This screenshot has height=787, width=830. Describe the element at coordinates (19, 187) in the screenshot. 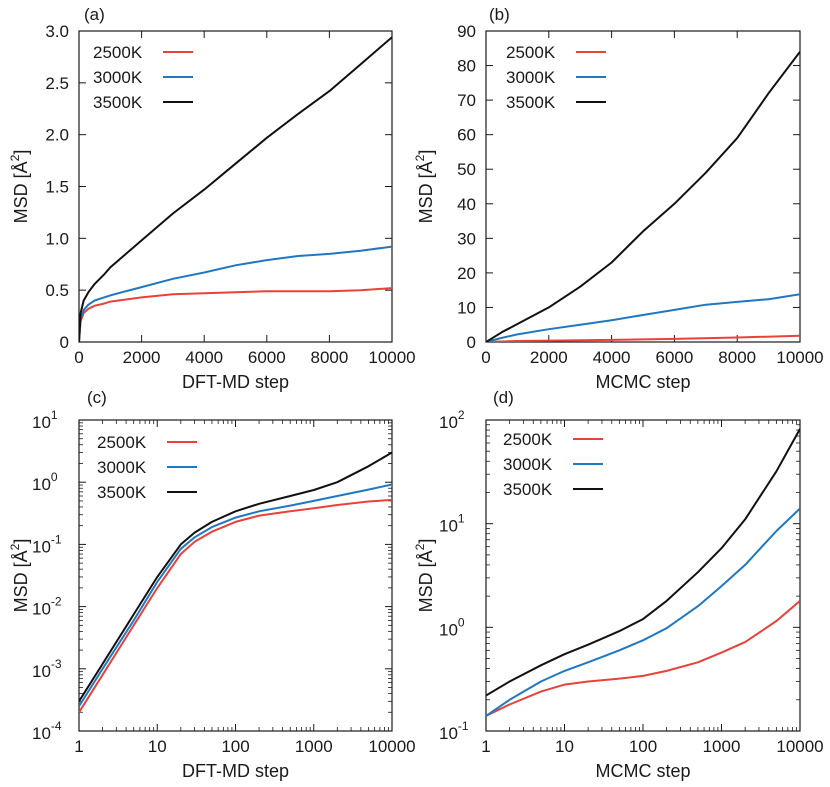

I see `panel-a-ylabel: MSD [Å2]` at that location.